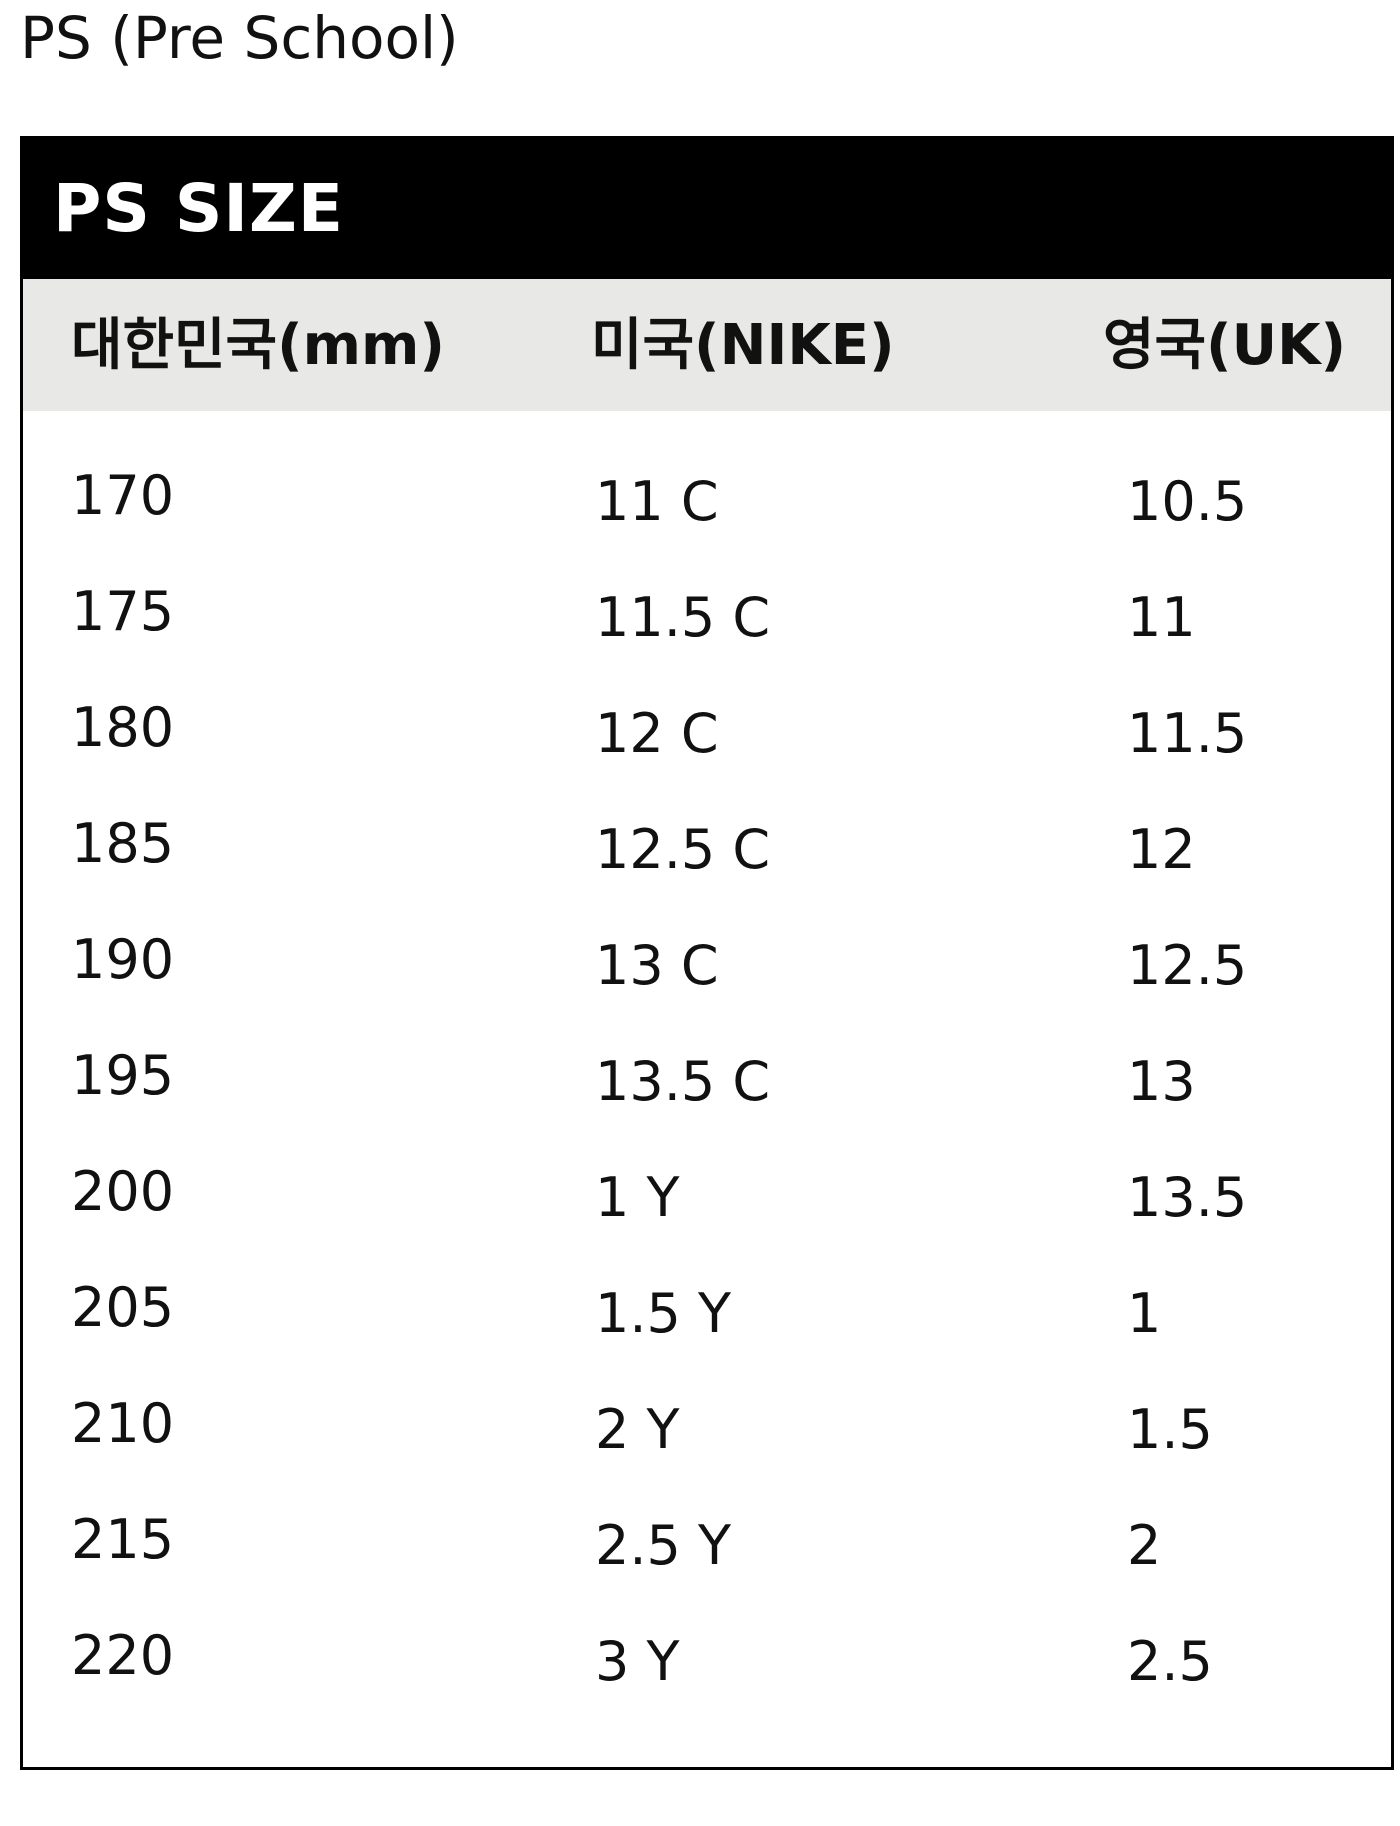  What do you see at coordinates (1144, 1313) in the screenshot?
I see `cell-uk: 1` at bounding box center [1144, 1313].